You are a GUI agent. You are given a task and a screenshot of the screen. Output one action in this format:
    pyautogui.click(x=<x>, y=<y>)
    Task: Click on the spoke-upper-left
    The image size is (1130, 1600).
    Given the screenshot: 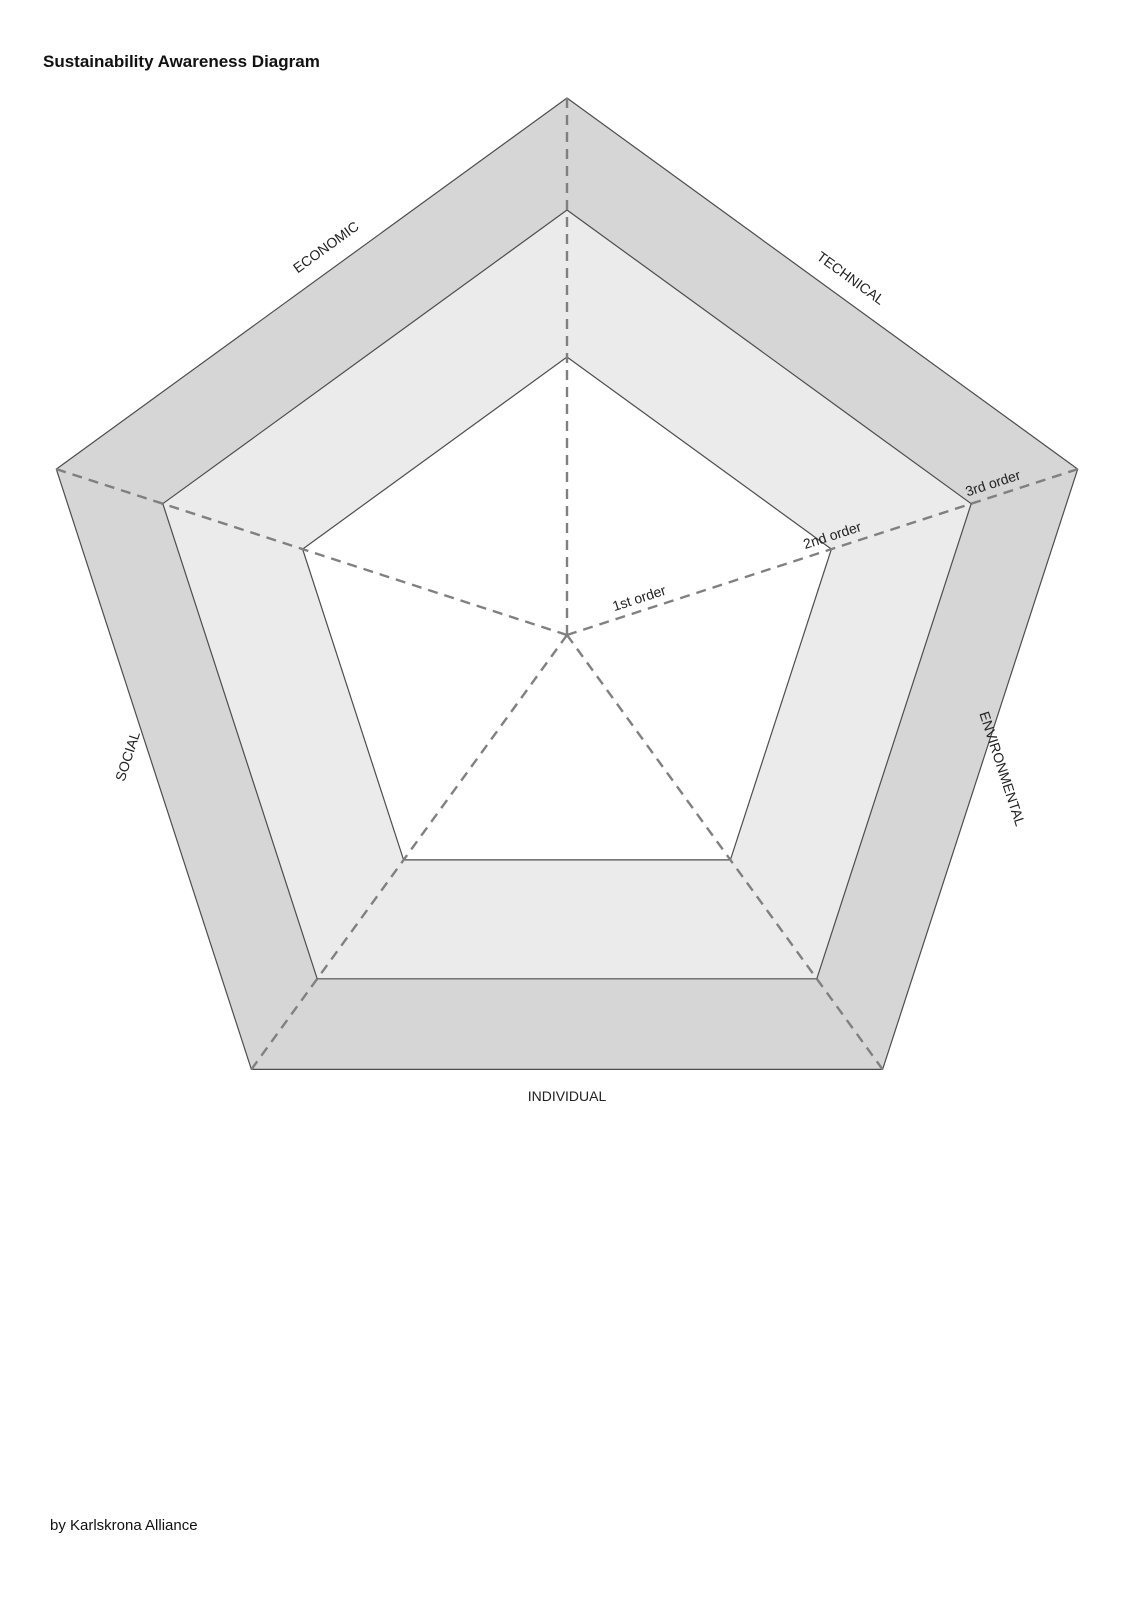 What is the action you would take?
    pyautogui.click(x=311, y=552)
    